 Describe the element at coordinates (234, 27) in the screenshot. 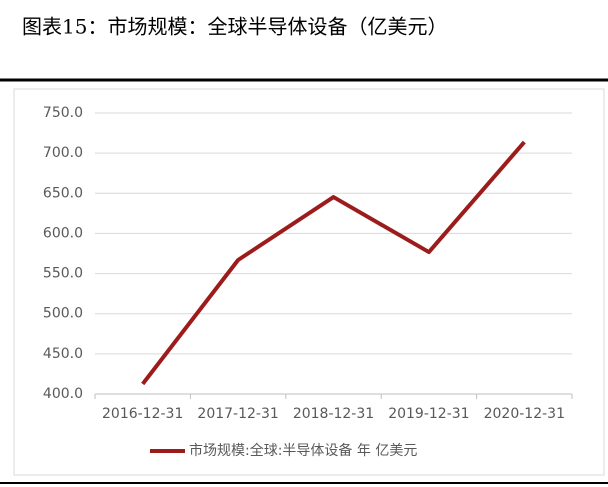

I see `chart-title: 图表15：市场规模：全球半导体设备（亿美元）` at that location.